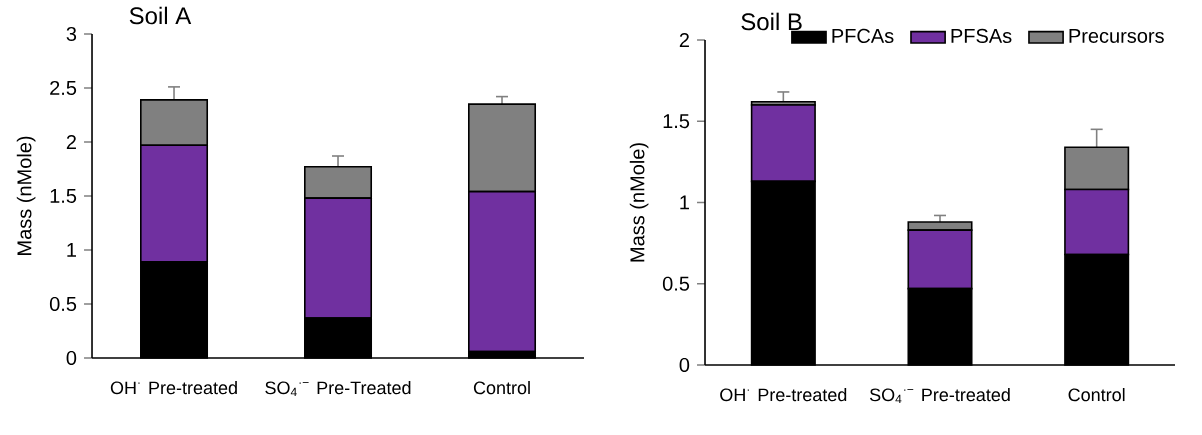 The image size is (1202, 435). What do you see at coordinates (981, 36) in the screenshot?
I see `legend-label: PFSAs` at bounding box center [981, 36].